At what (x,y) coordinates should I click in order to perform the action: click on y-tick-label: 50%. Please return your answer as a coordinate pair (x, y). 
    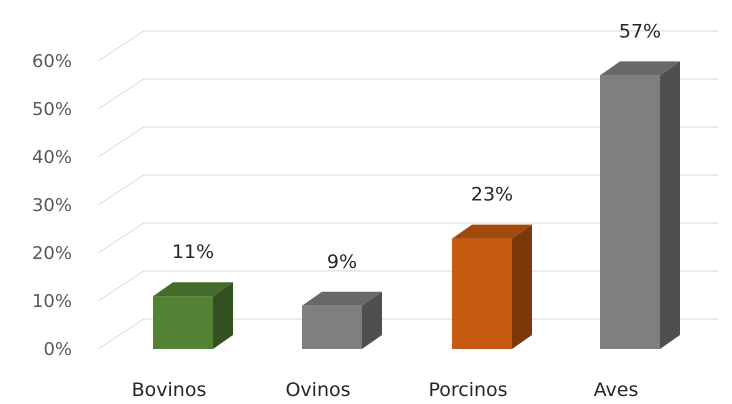
    Looking at the image, I should click on (52, 109).